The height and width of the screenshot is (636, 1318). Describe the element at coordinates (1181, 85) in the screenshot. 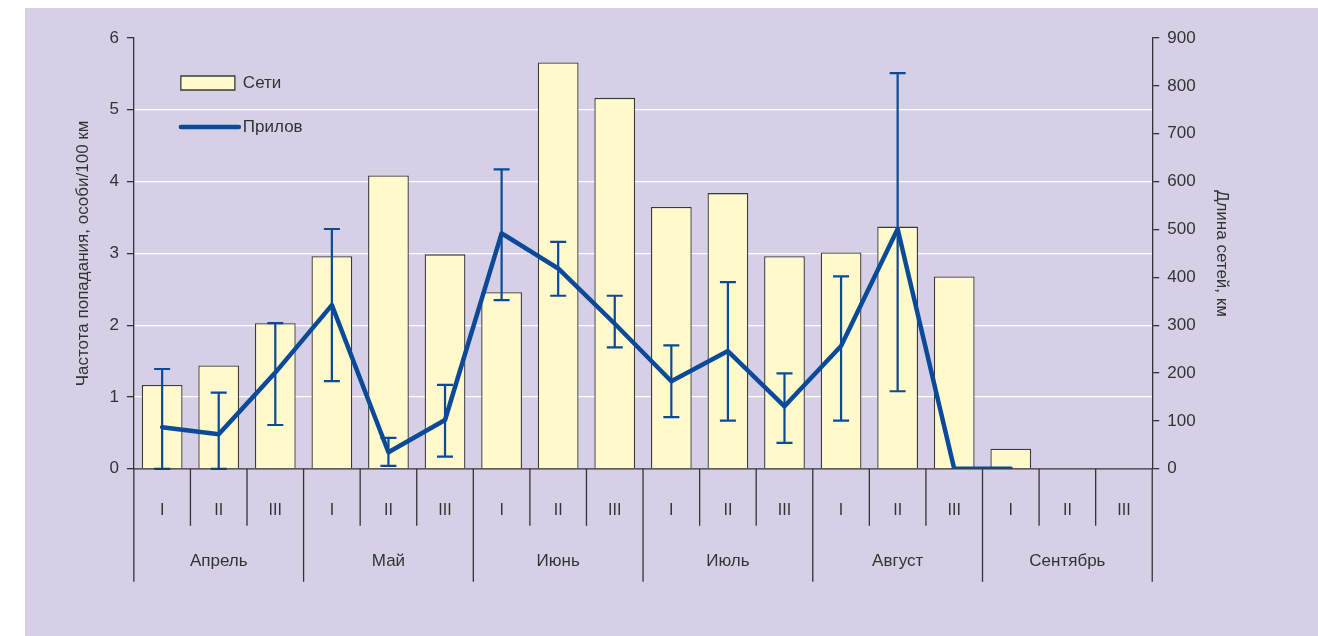

I see `y2-tick-label: 800` at that location.